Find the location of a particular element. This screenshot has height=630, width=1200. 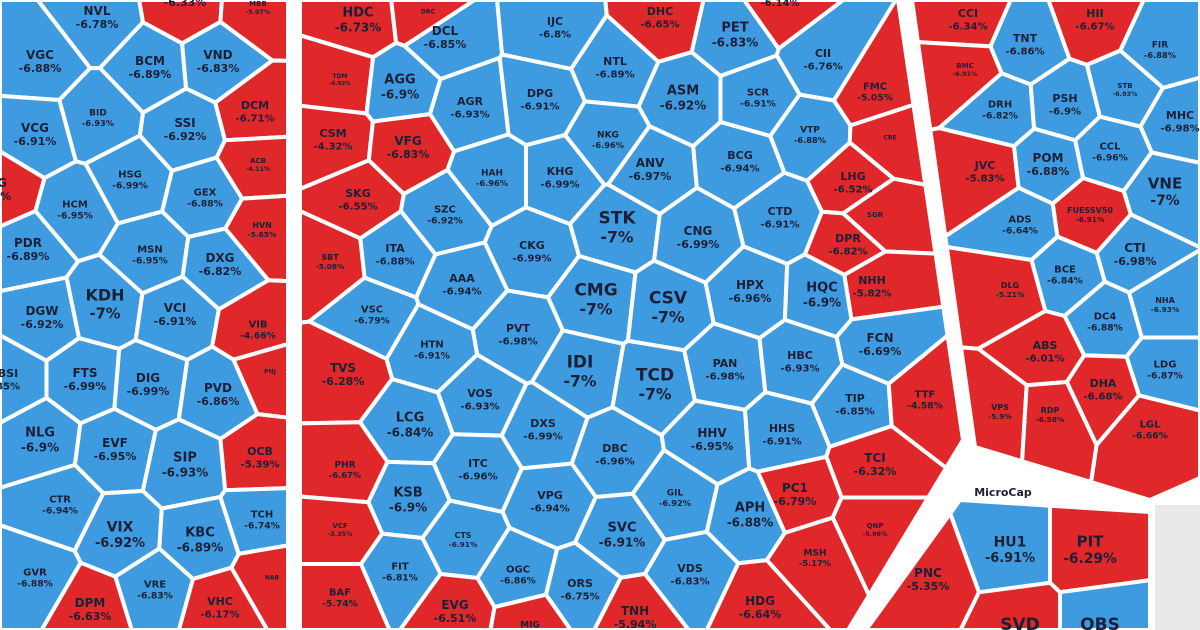

ticker: ANV is located at coordinates (650, 163).